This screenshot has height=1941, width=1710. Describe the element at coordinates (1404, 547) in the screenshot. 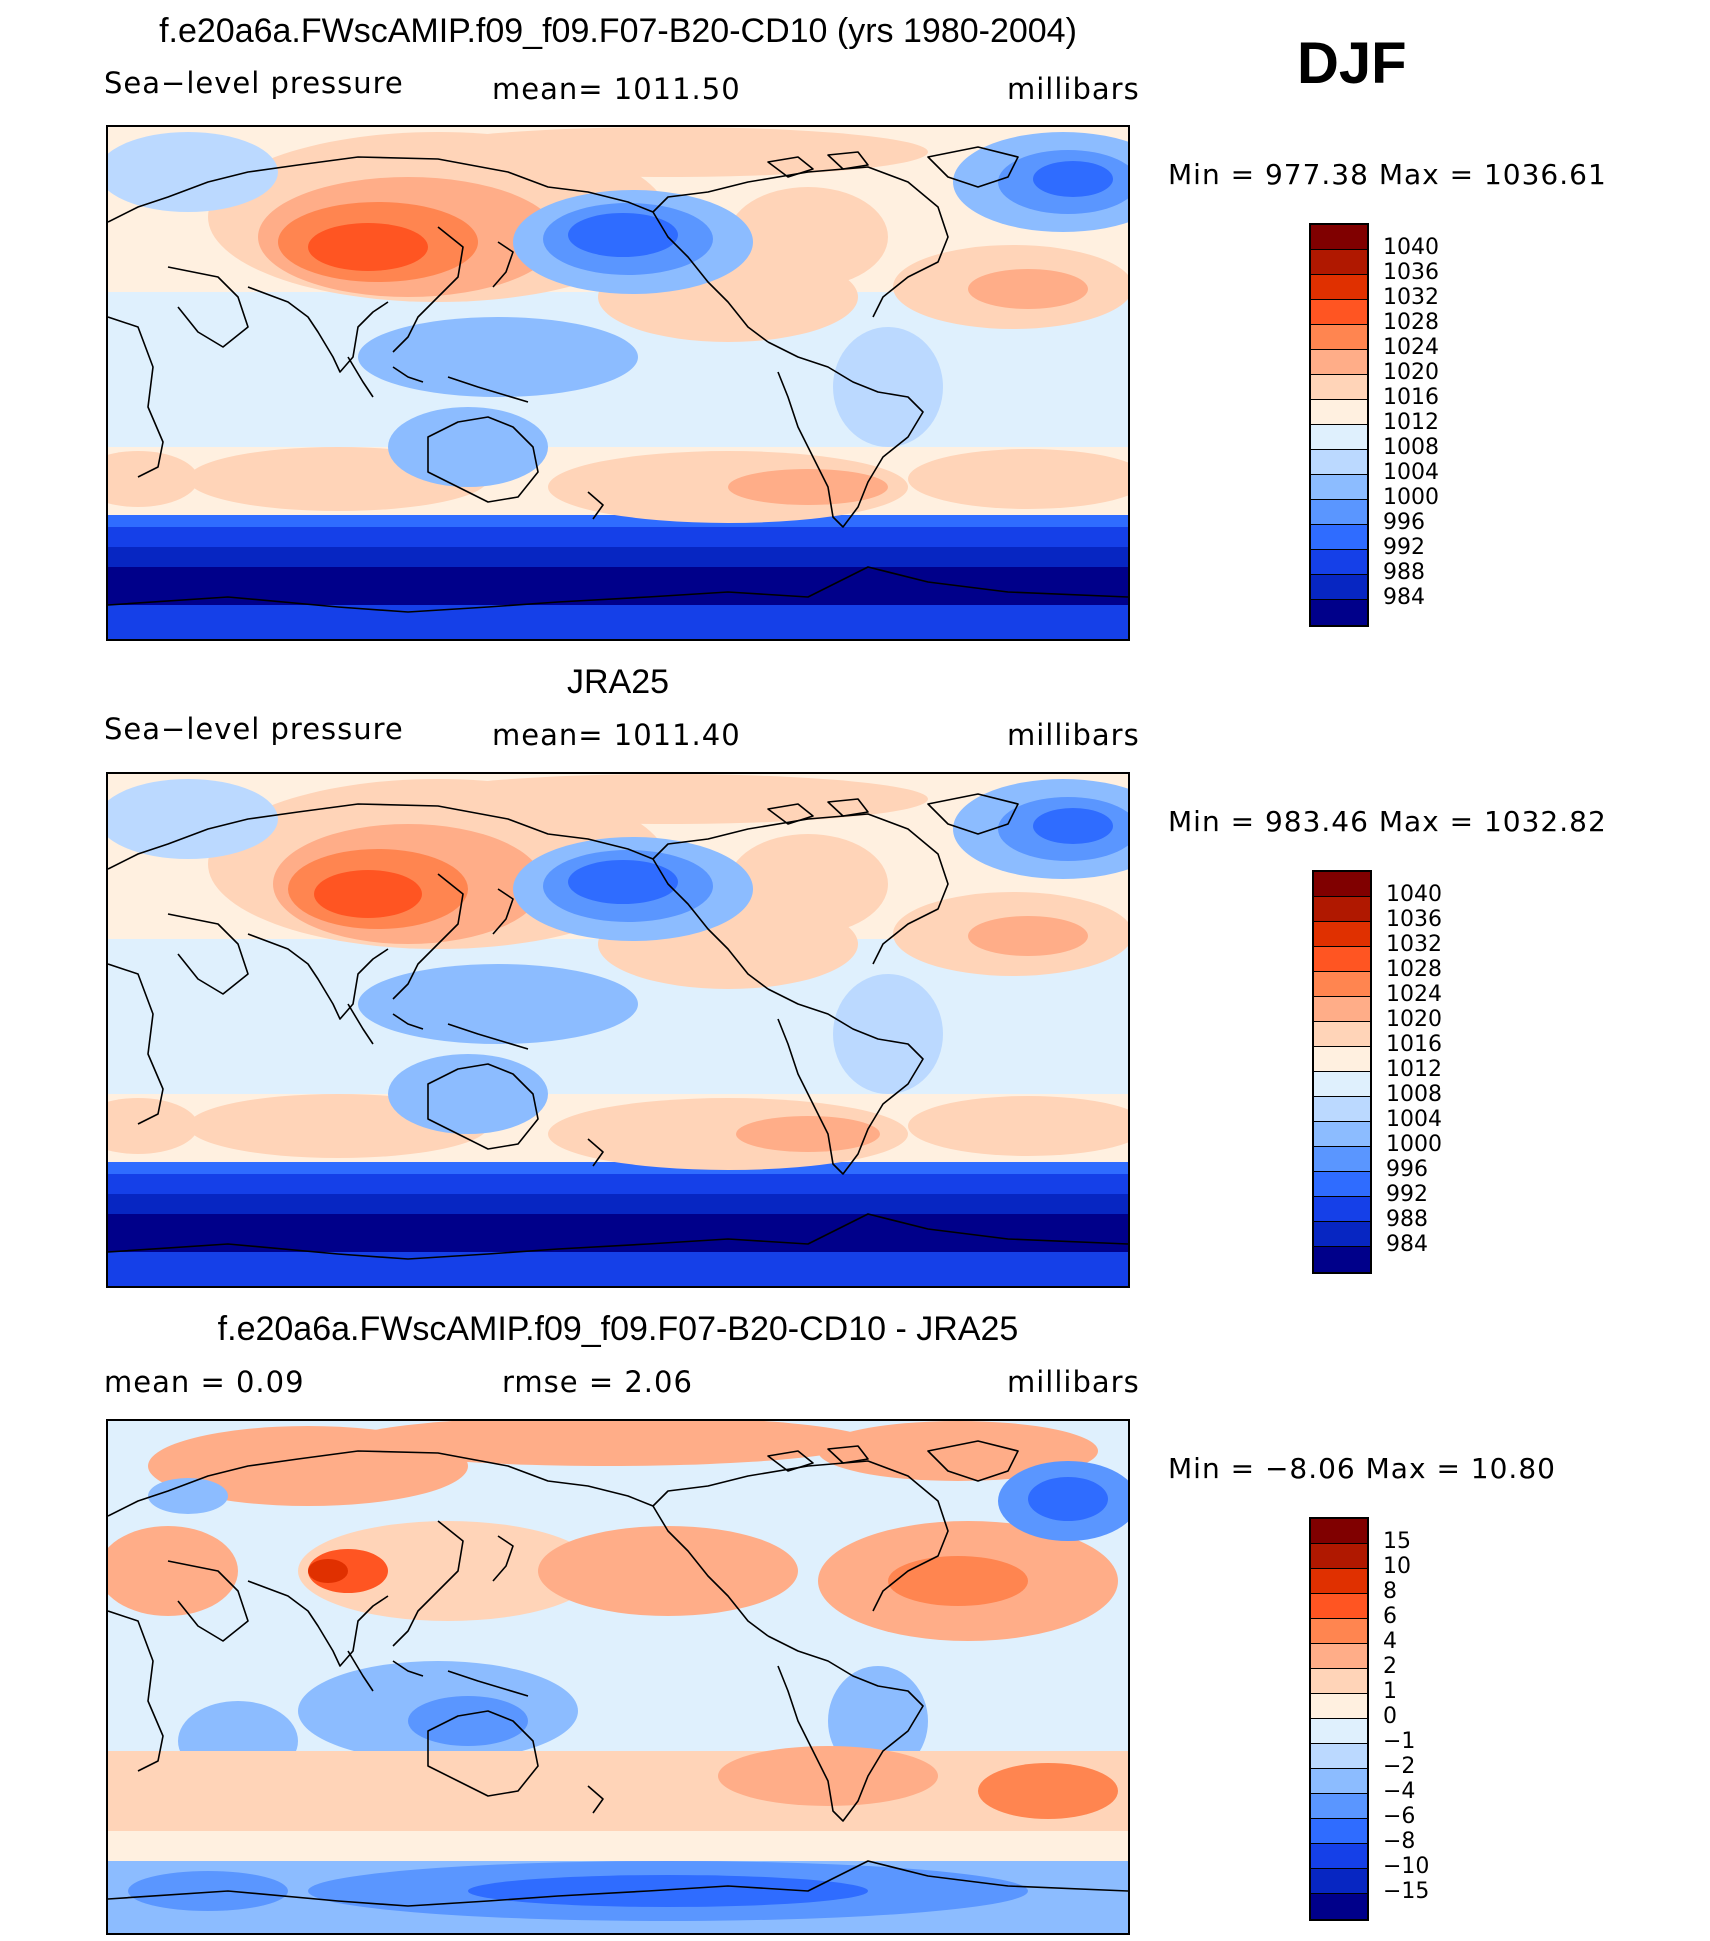

I see `colorbar-label: 992` at that location.